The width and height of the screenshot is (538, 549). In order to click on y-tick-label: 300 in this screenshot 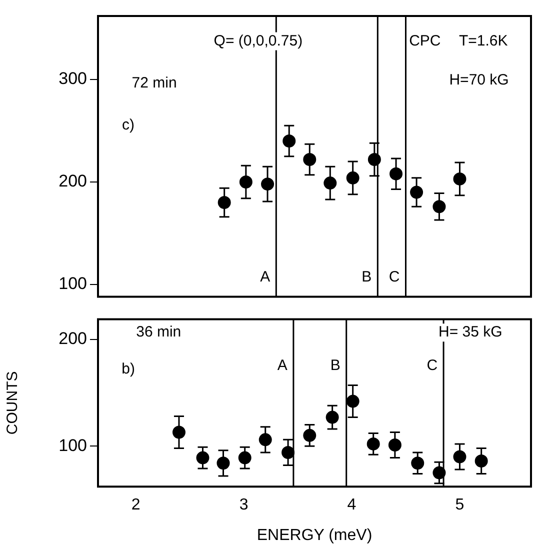, I will do `click(72, 78)`.